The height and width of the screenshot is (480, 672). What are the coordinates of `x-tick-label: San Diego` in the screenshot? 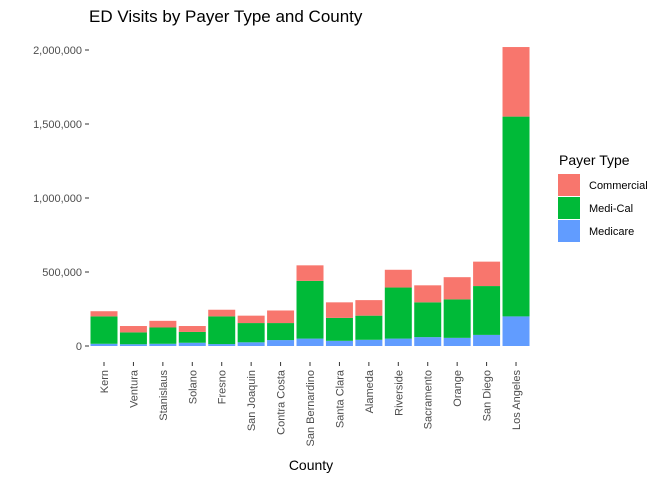 It's located at (488, 395).